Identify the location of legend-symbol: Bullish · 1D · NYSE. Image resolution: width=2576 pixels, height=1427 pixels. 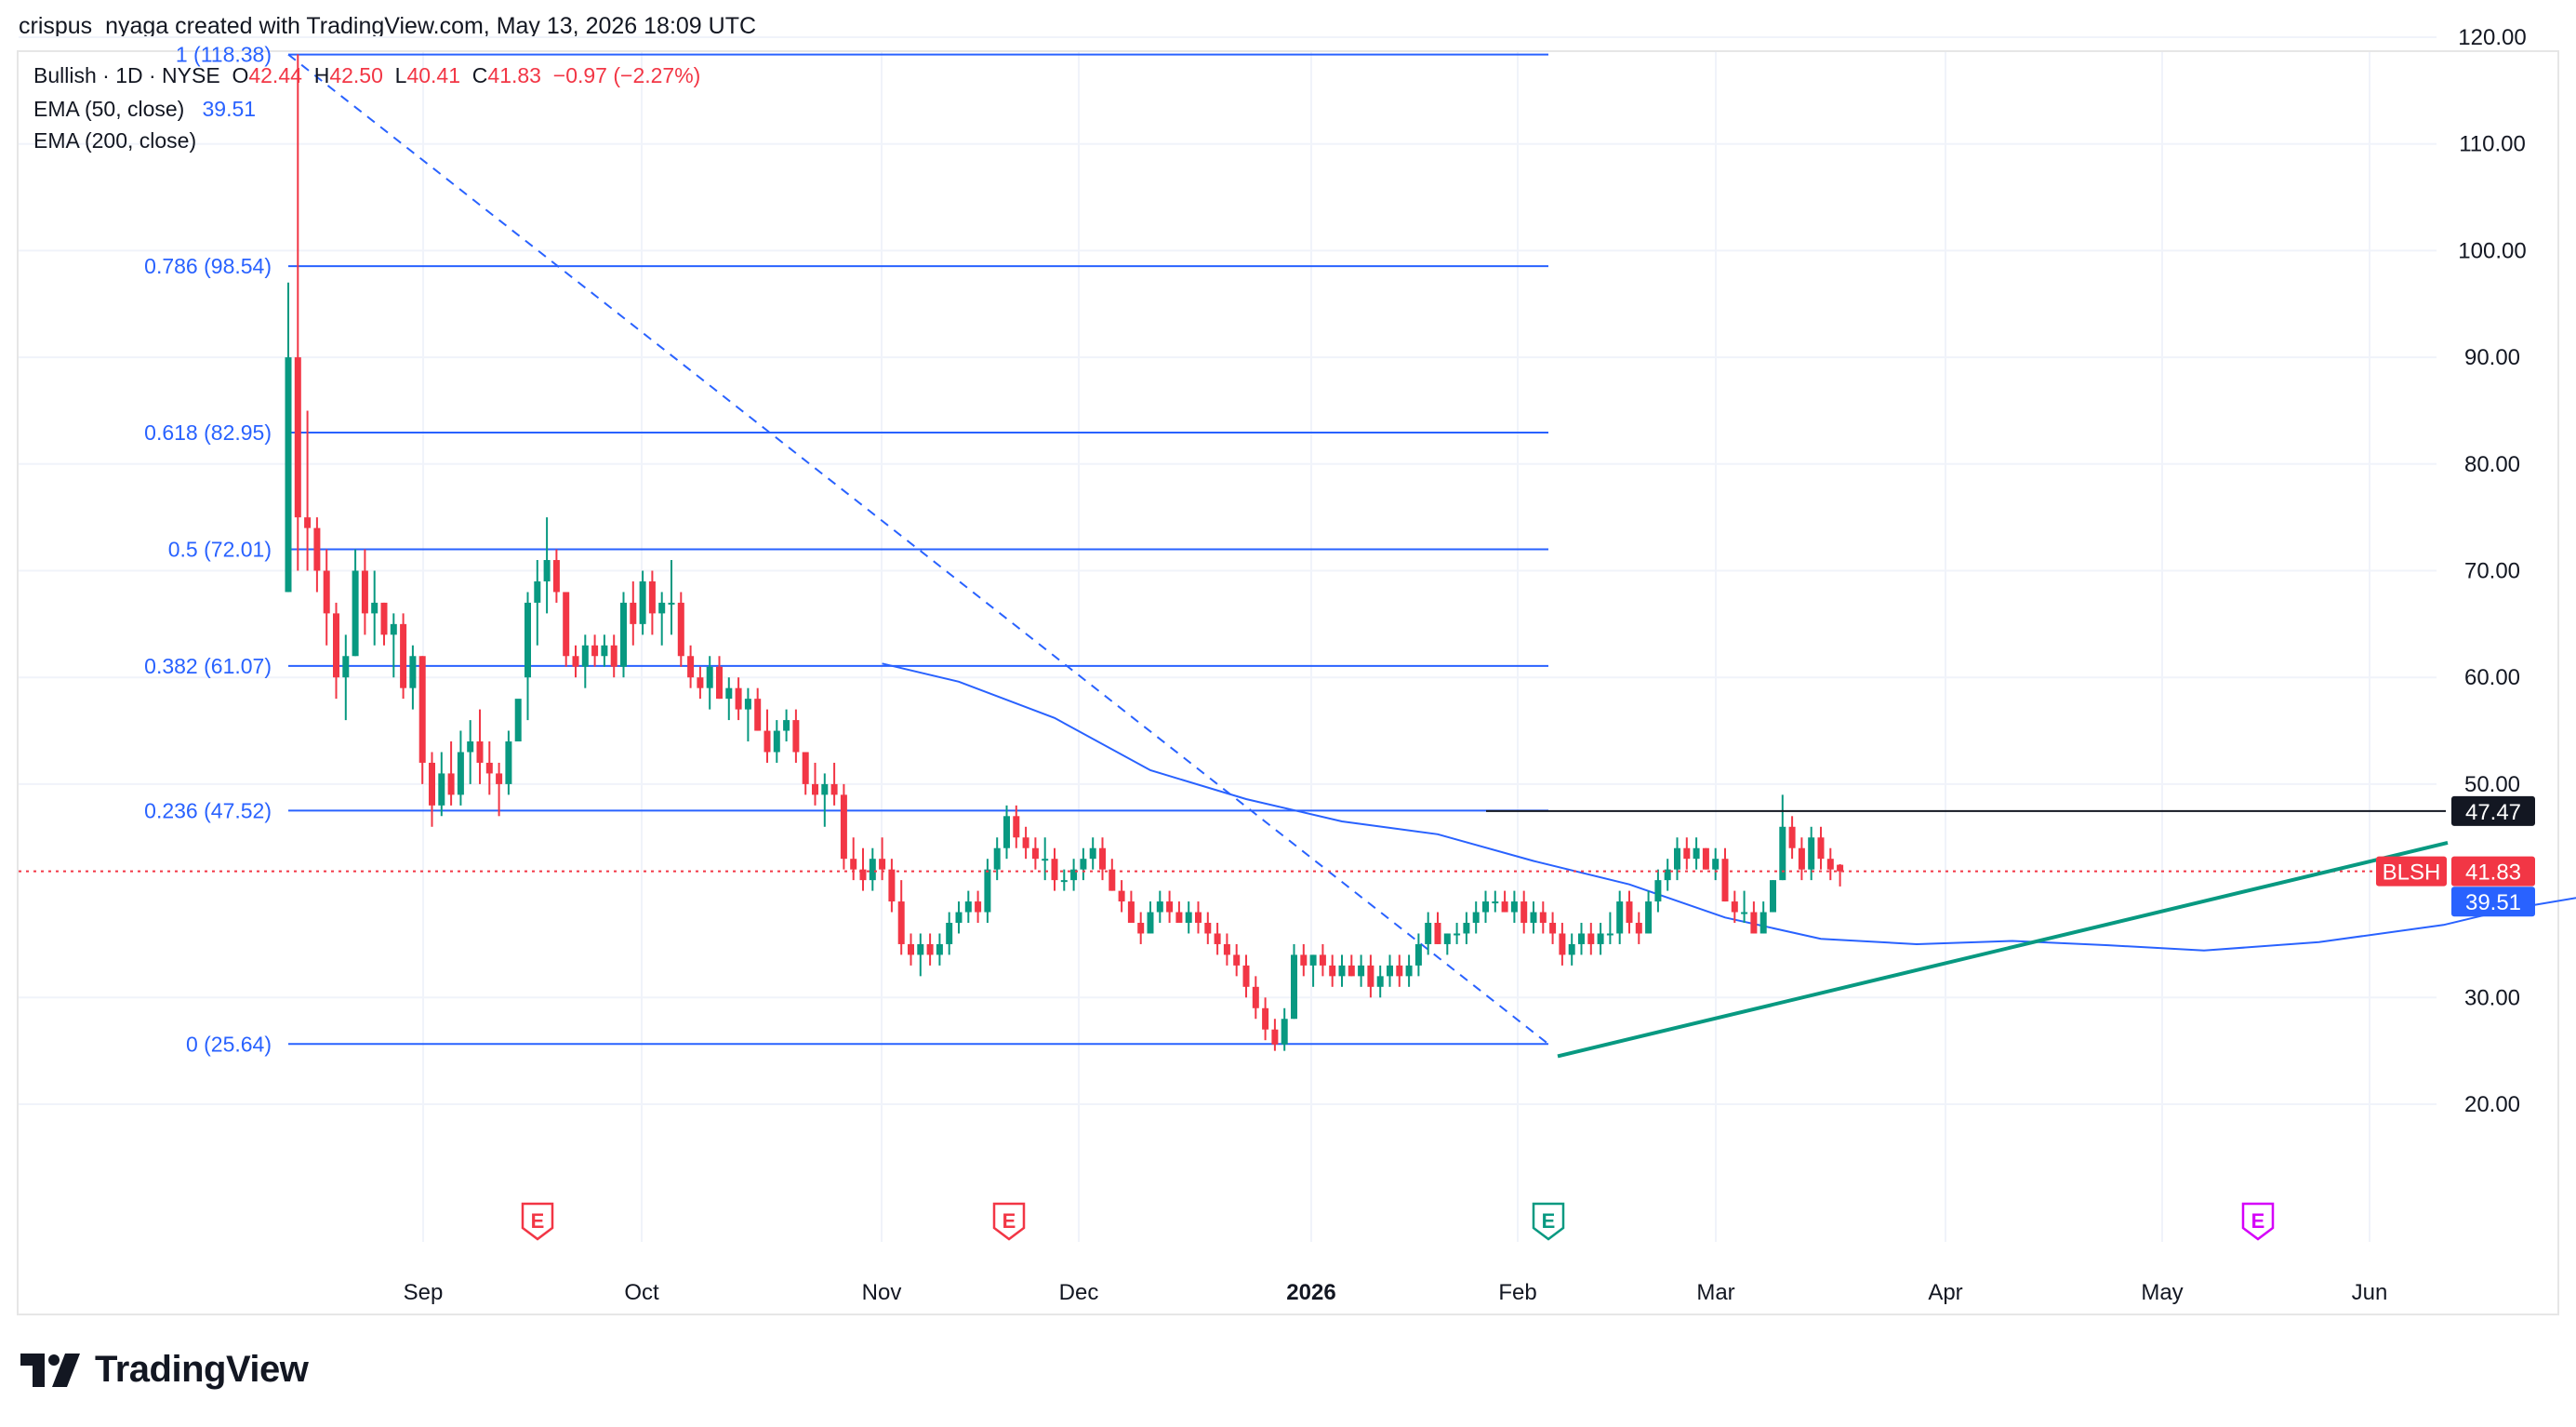
(126, 75).